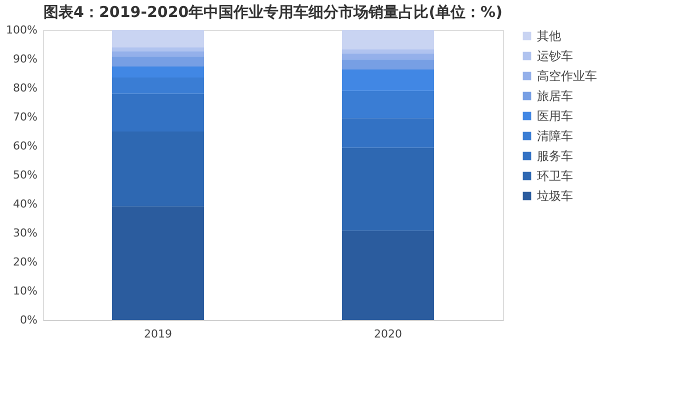  What do you see at coordinates (25, 262) in the screenshot?
I see `y-tick-label: 20%` at bounding box center [25, 262].